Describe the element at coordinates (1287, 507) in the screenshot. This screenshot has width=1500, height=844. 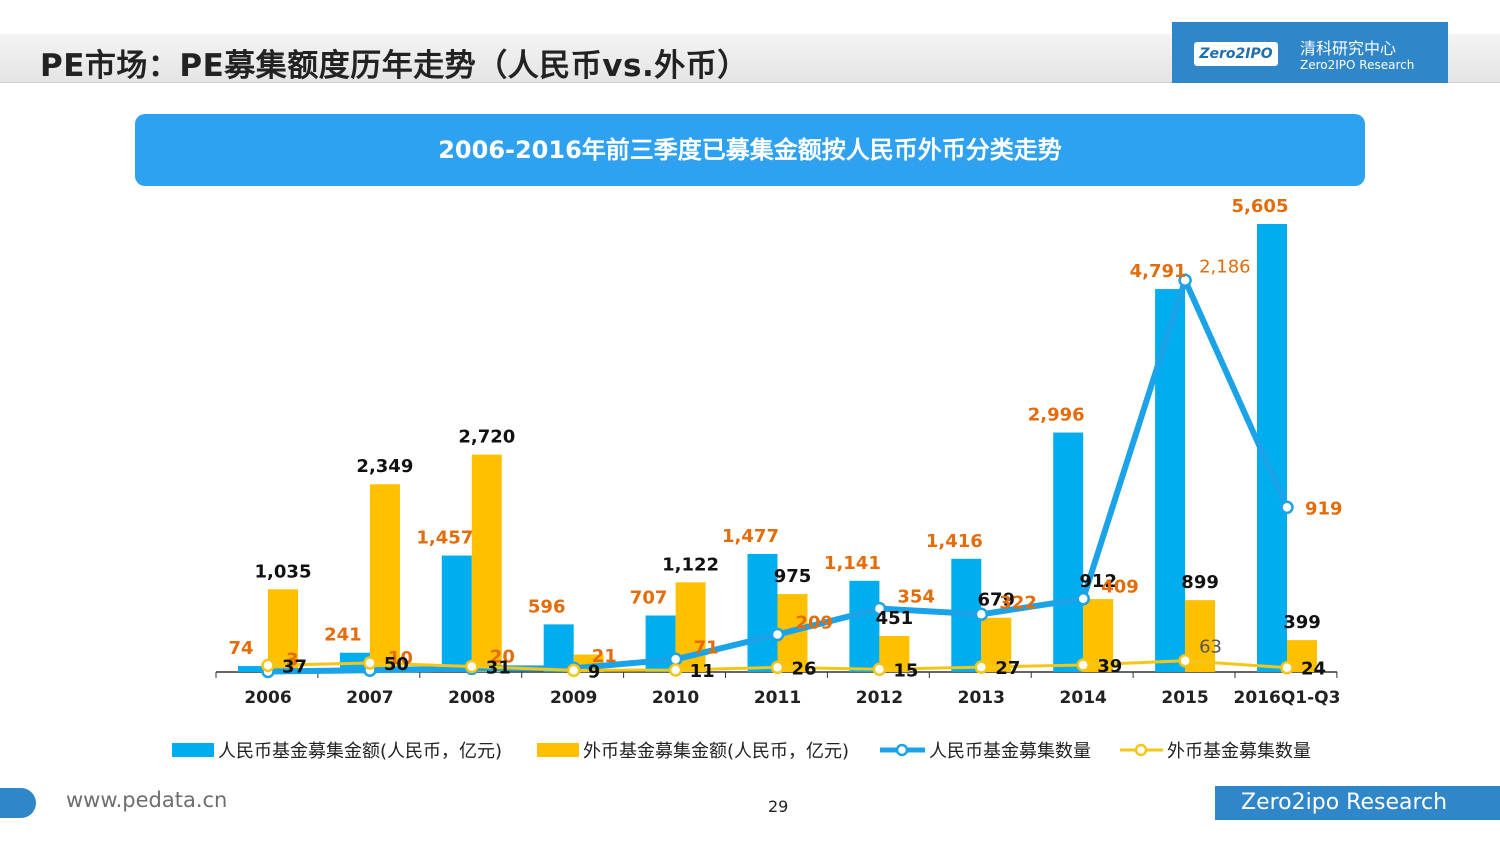
I see `point-rmb-count-2016Q1-Q3` at that location.